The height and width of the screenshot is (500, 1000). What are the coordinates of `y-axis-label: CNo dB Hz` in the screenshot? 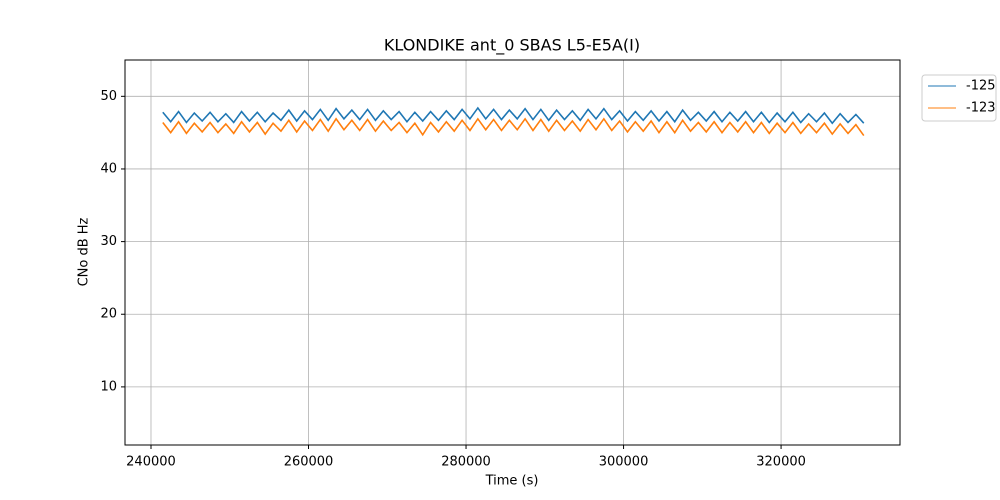 It's located at (84, 251).